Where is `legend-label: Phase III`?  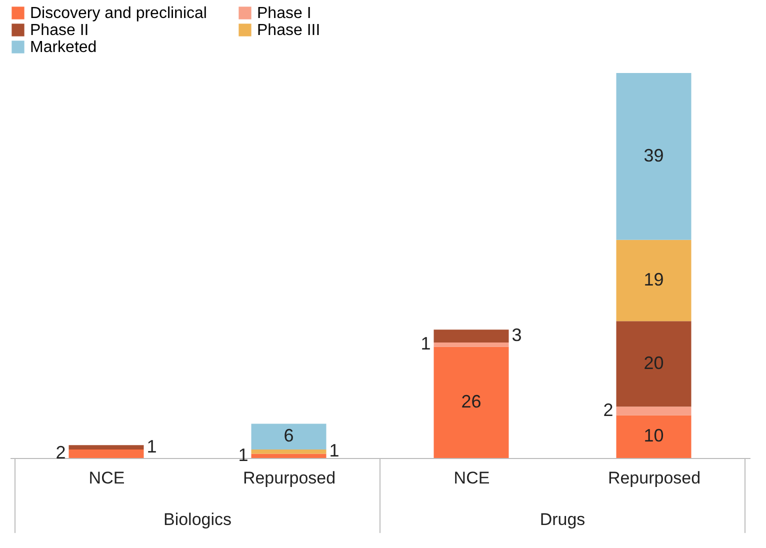 legend-label: Phase III is located at coordinates (288, 30).